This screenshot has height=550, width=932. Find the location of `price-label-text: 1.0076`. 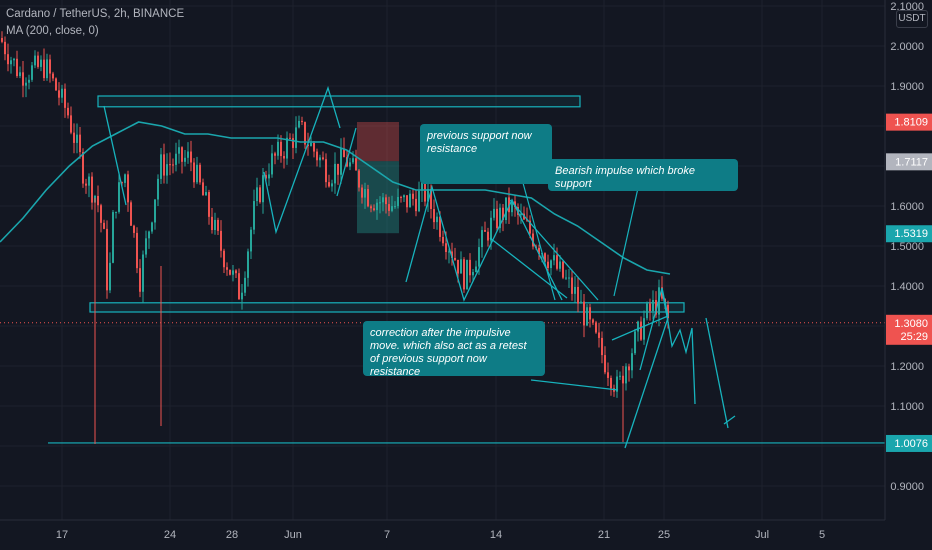

price-label-text: 1.0076 is located at coordinates (911, 444).